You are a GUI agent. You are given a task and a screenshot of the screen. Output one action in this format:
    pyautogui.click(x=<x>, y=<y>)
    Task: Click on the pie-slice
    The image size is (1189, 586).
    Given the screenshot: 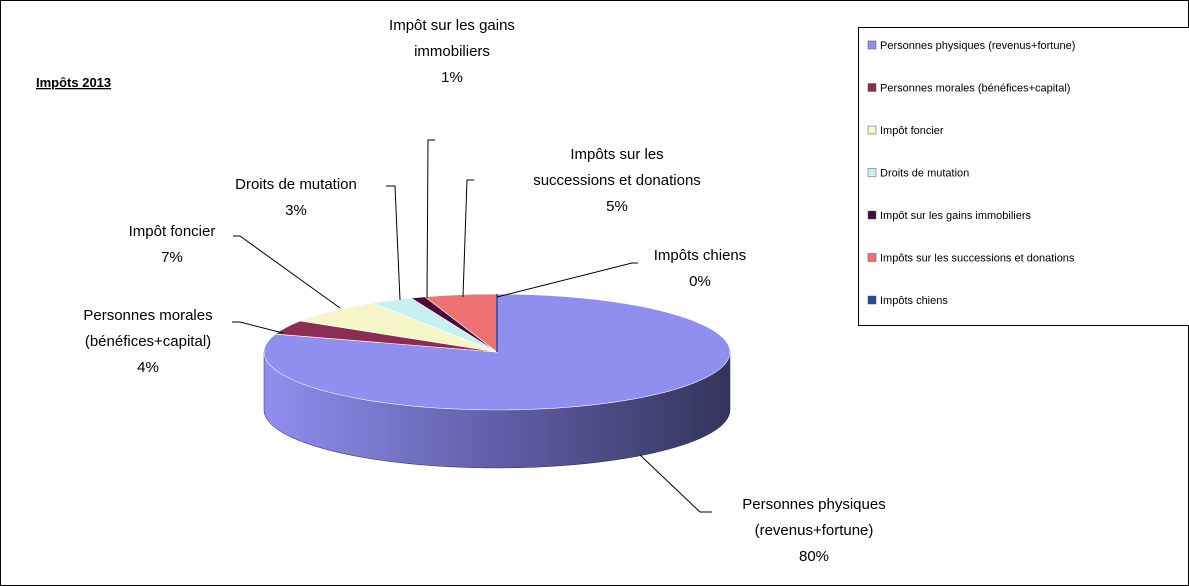 What is the action you would take?
    pyautogui.click(x=398, y=327)
    